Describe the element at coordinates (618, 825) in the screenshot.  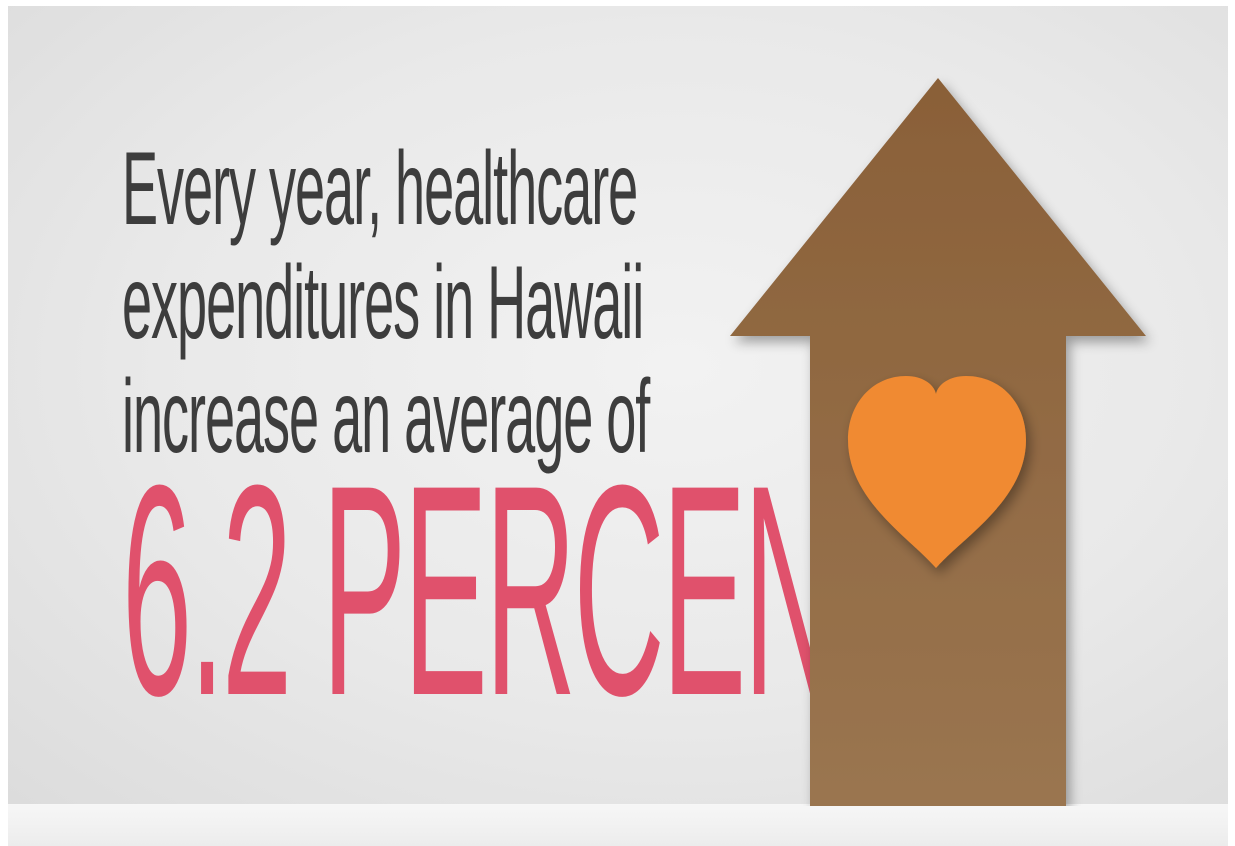
I see `floor-strip` at that location.